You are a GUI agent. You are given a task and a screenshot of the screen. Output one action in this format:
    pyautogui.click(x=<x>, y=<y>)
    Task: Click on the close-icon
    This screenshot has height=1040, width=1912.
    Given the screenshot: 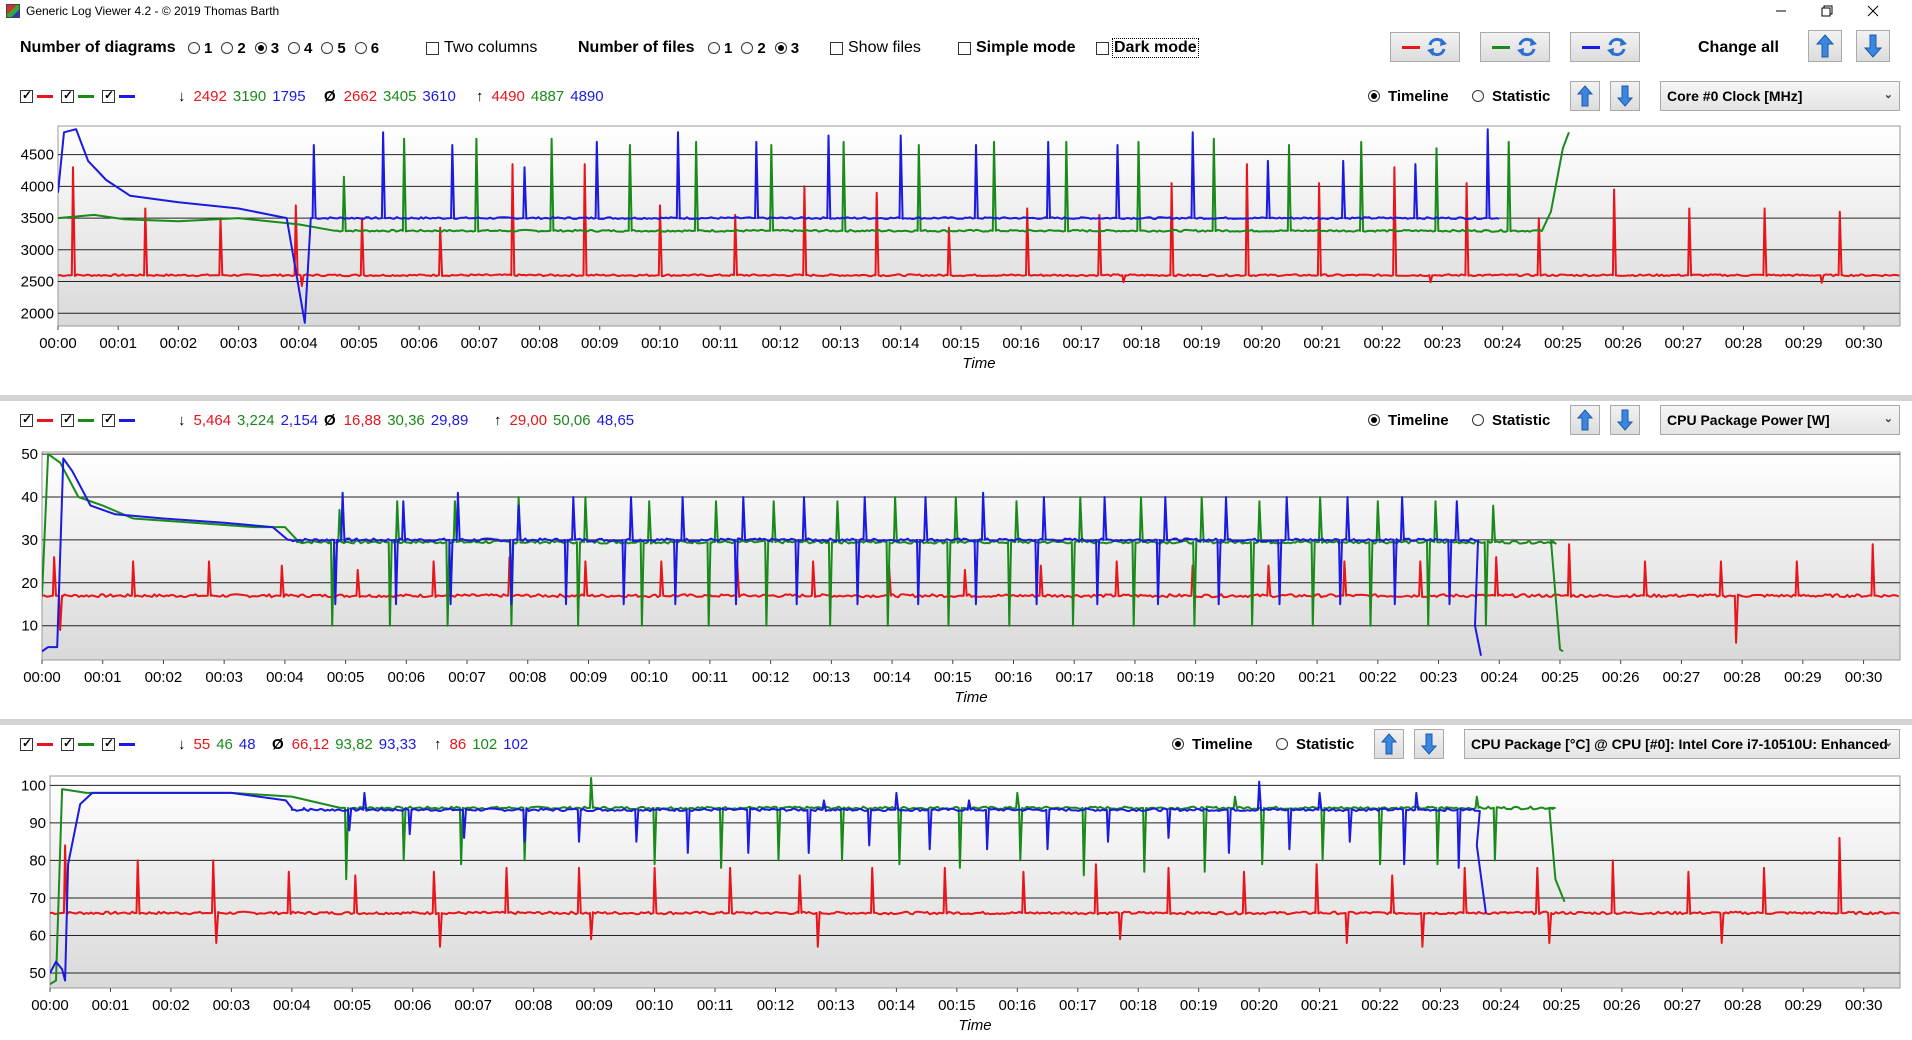 What is the action you would take?
    pyautogui.click(x=1873, y=11)
    